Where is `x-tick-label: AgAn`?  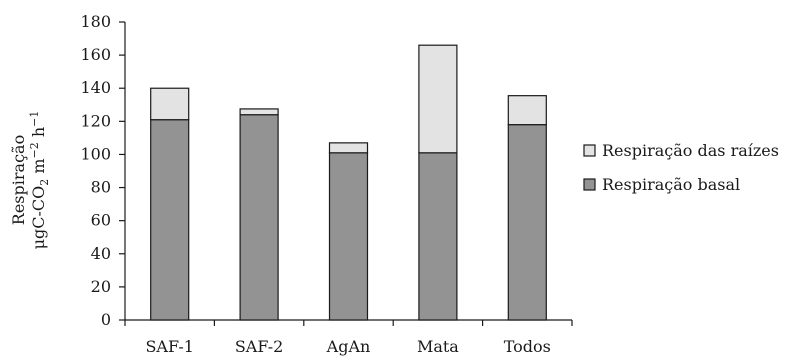 x-tick-label: AgAn is located at coordinates (348, 346).